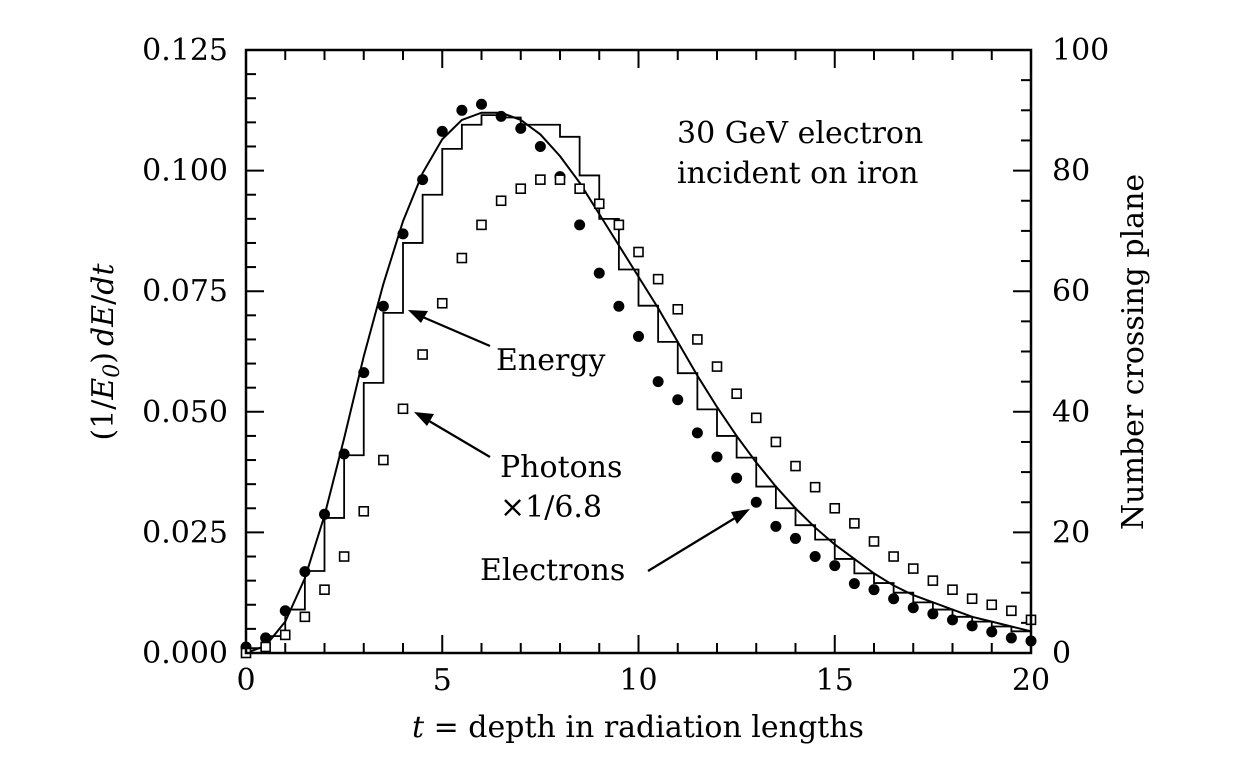 This screenshot has height=779, width=1252. I want to click on x-tick-label: 10, so click(638, 680).